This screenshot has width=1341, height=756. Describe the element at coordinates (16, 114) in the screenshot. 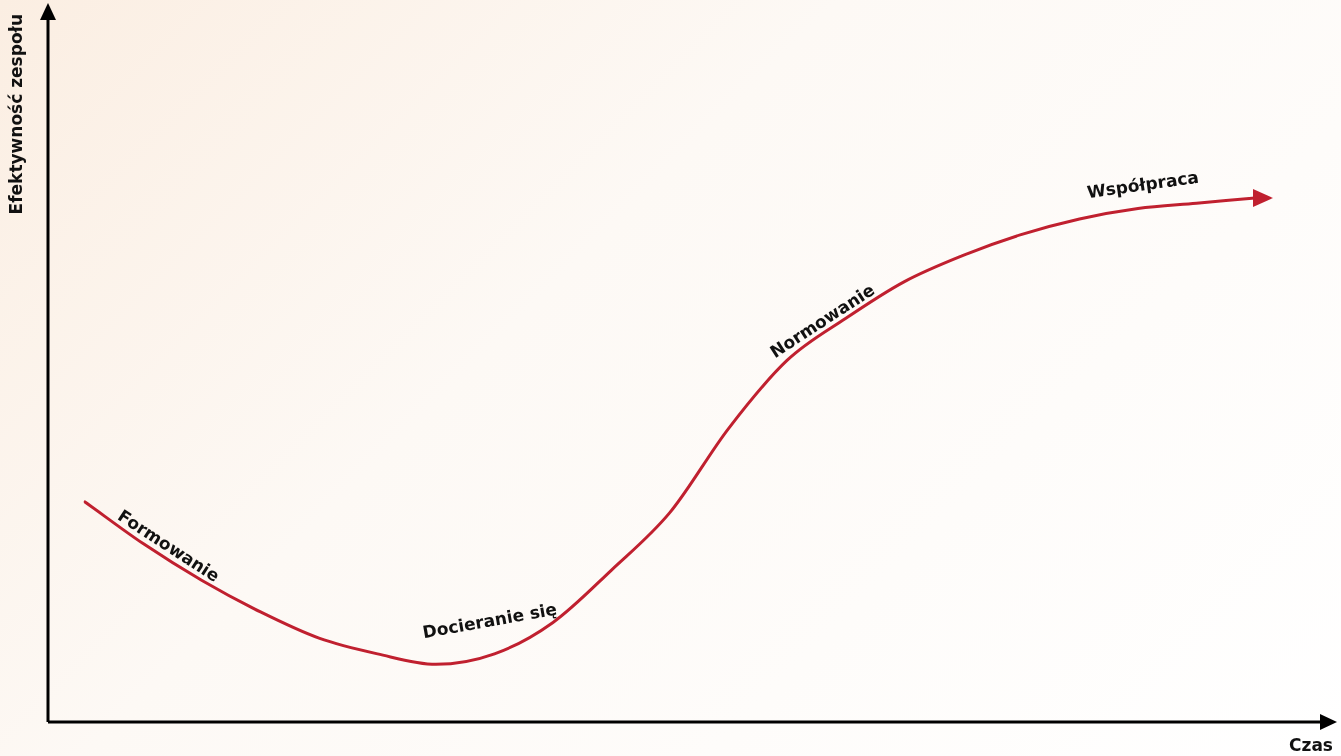

I see `y-axis-title: Efektywność zespołu` at that location.